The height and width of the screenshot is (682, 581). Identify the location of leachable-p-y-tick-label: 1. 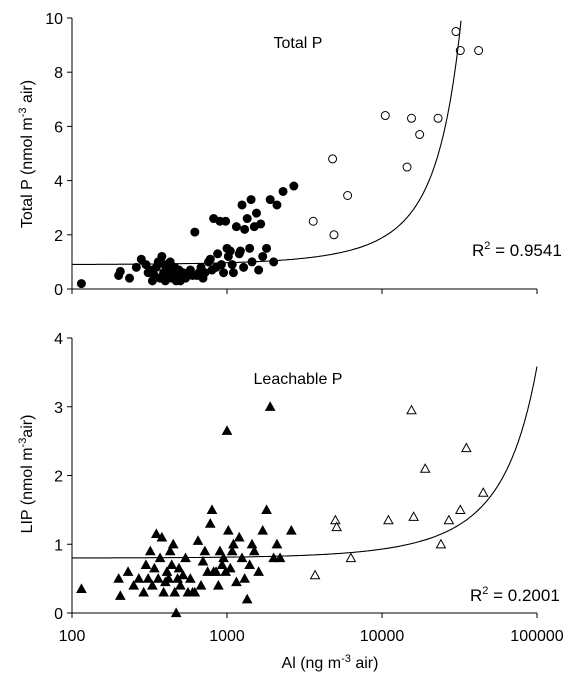
(58, 545).